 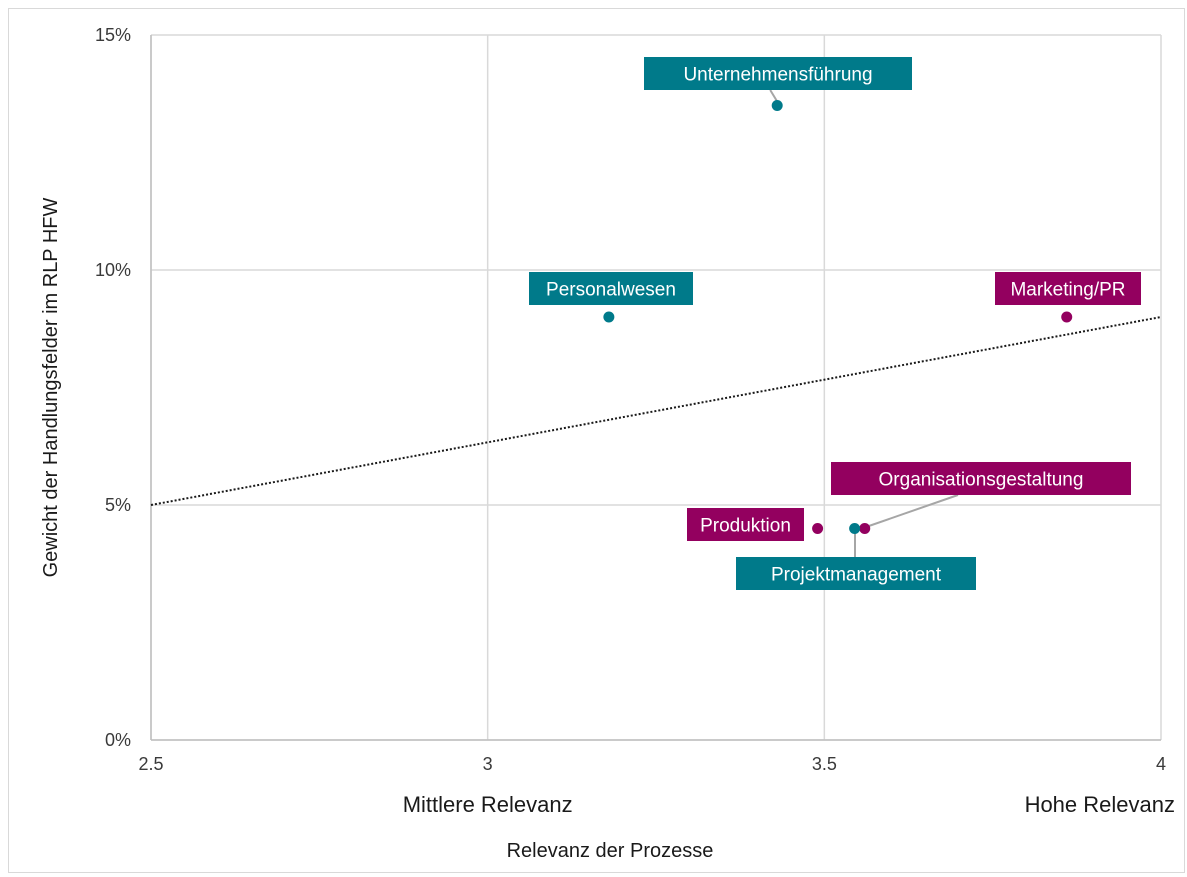 What do you see at coordinates (488, 804) in the screenshot?
I see `x-category-label: Mittlere Relevanz` at bounding box center [488, 804].